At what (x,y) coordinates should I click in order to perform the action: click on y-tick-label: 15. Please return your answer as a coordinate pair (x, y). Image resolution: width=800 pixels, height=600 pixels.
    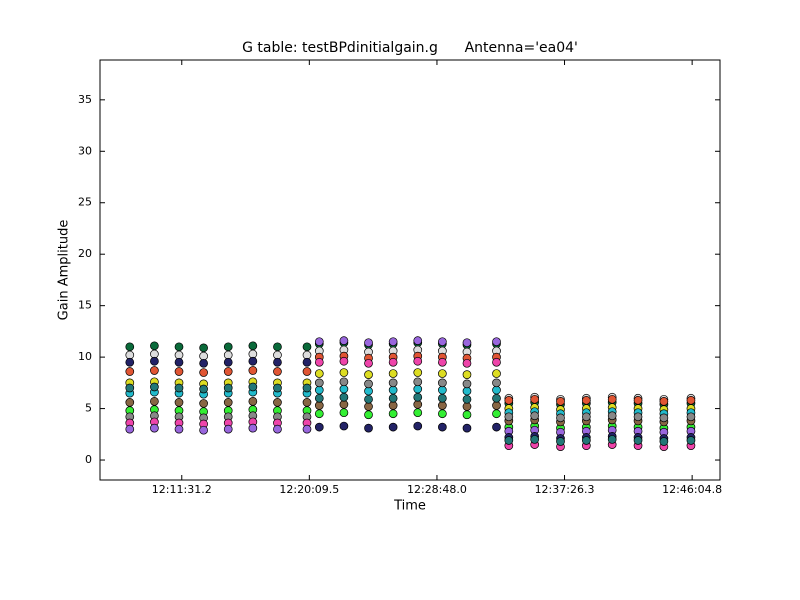
    Looking at the image, I should click on (85, 305).